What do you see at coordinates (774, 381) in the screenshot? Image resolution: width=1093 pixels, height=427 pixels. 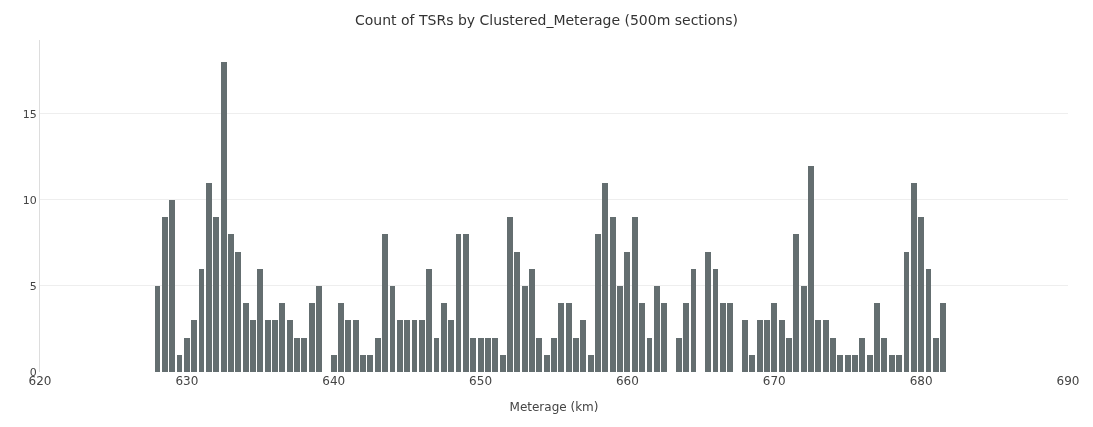 I see `x-tick-label: 670` at bounding box center [774, 381].